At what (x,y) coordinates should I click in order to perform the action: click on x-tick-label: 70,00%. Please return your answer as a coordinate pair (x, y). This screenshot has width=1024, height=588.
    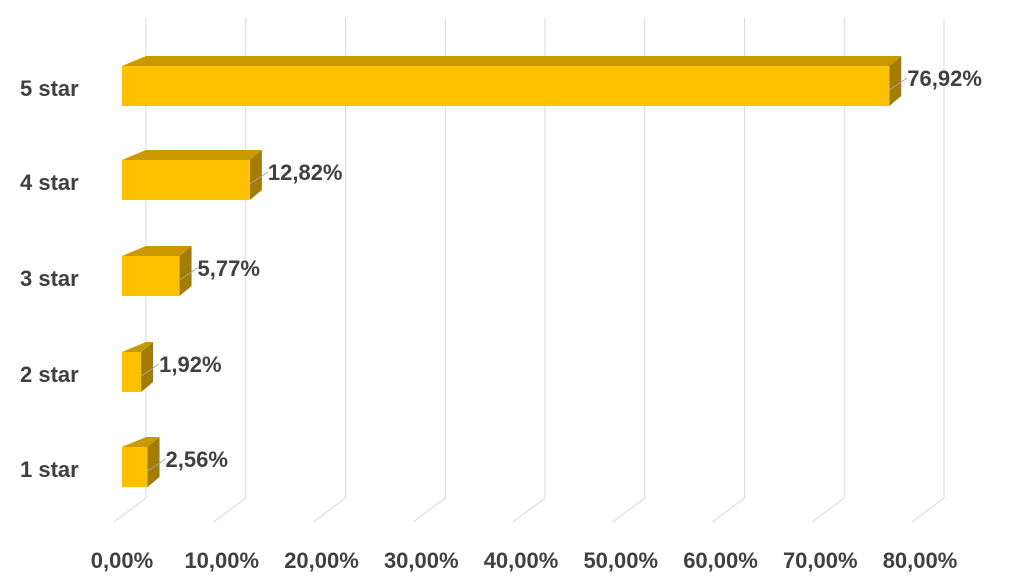
    Looking at the image, I should click on (820, 560).